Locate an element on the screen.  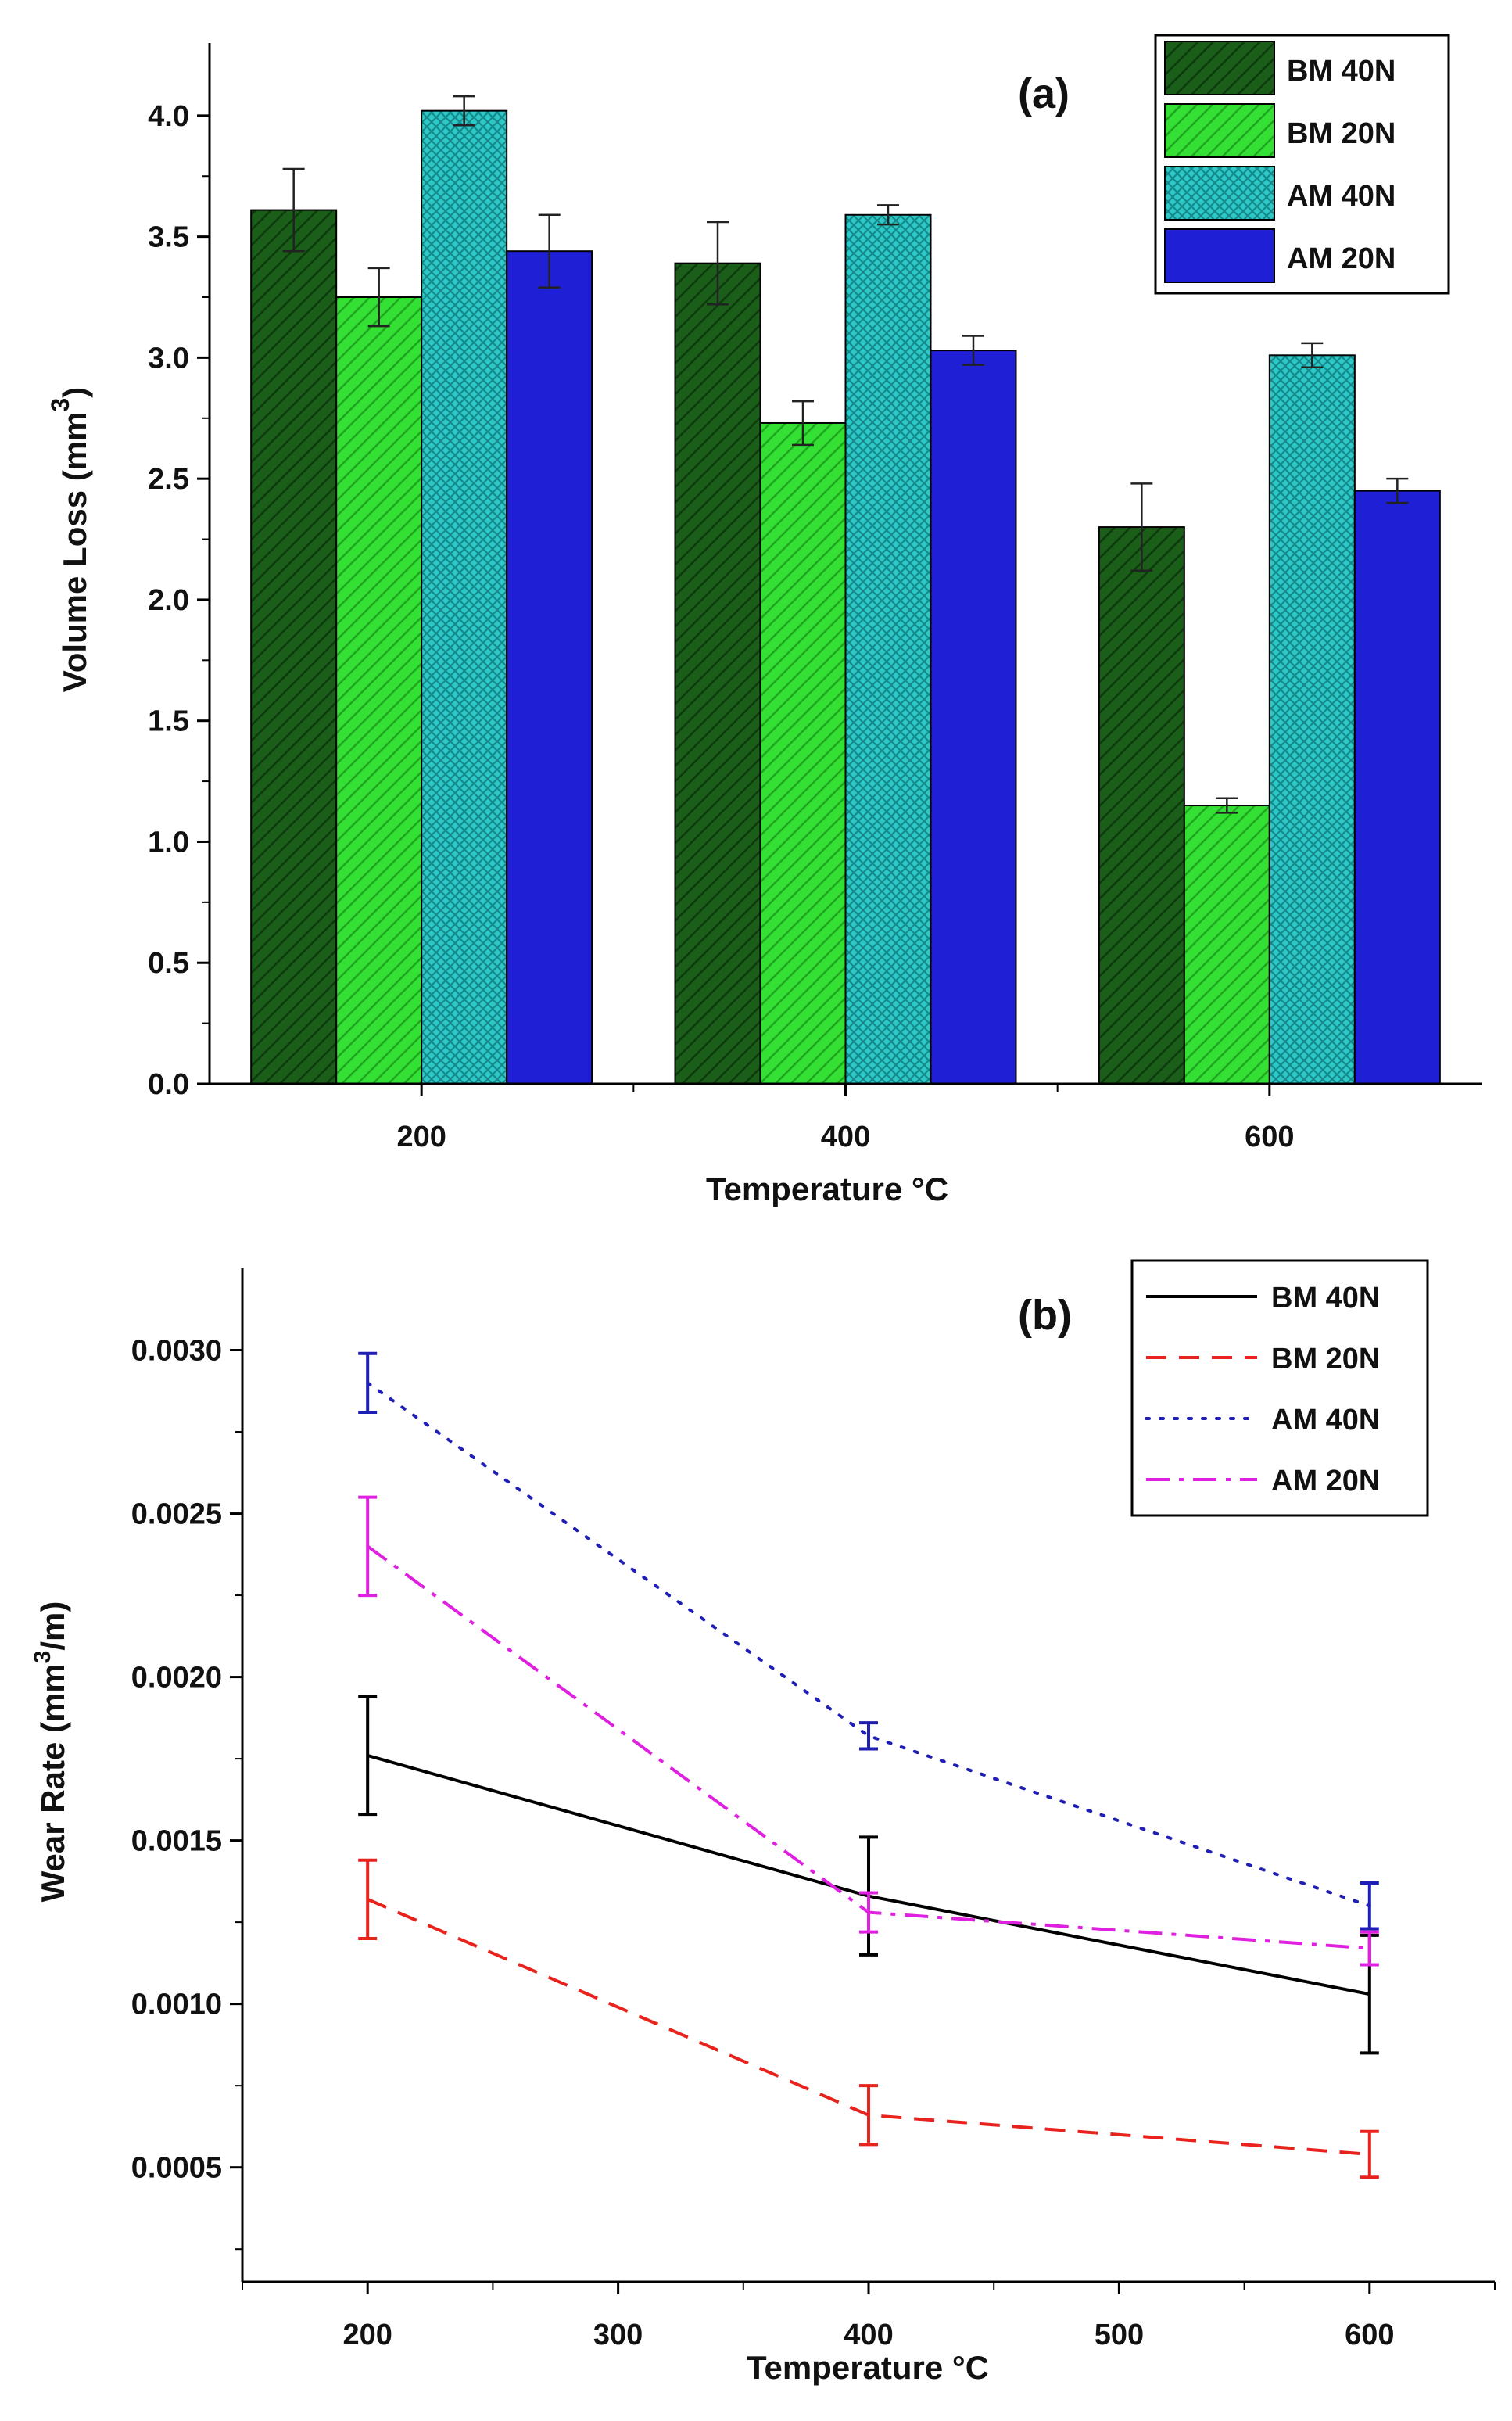
panel-a-xaxis-title: Temperature °C is located at coordinates (827, 1189).